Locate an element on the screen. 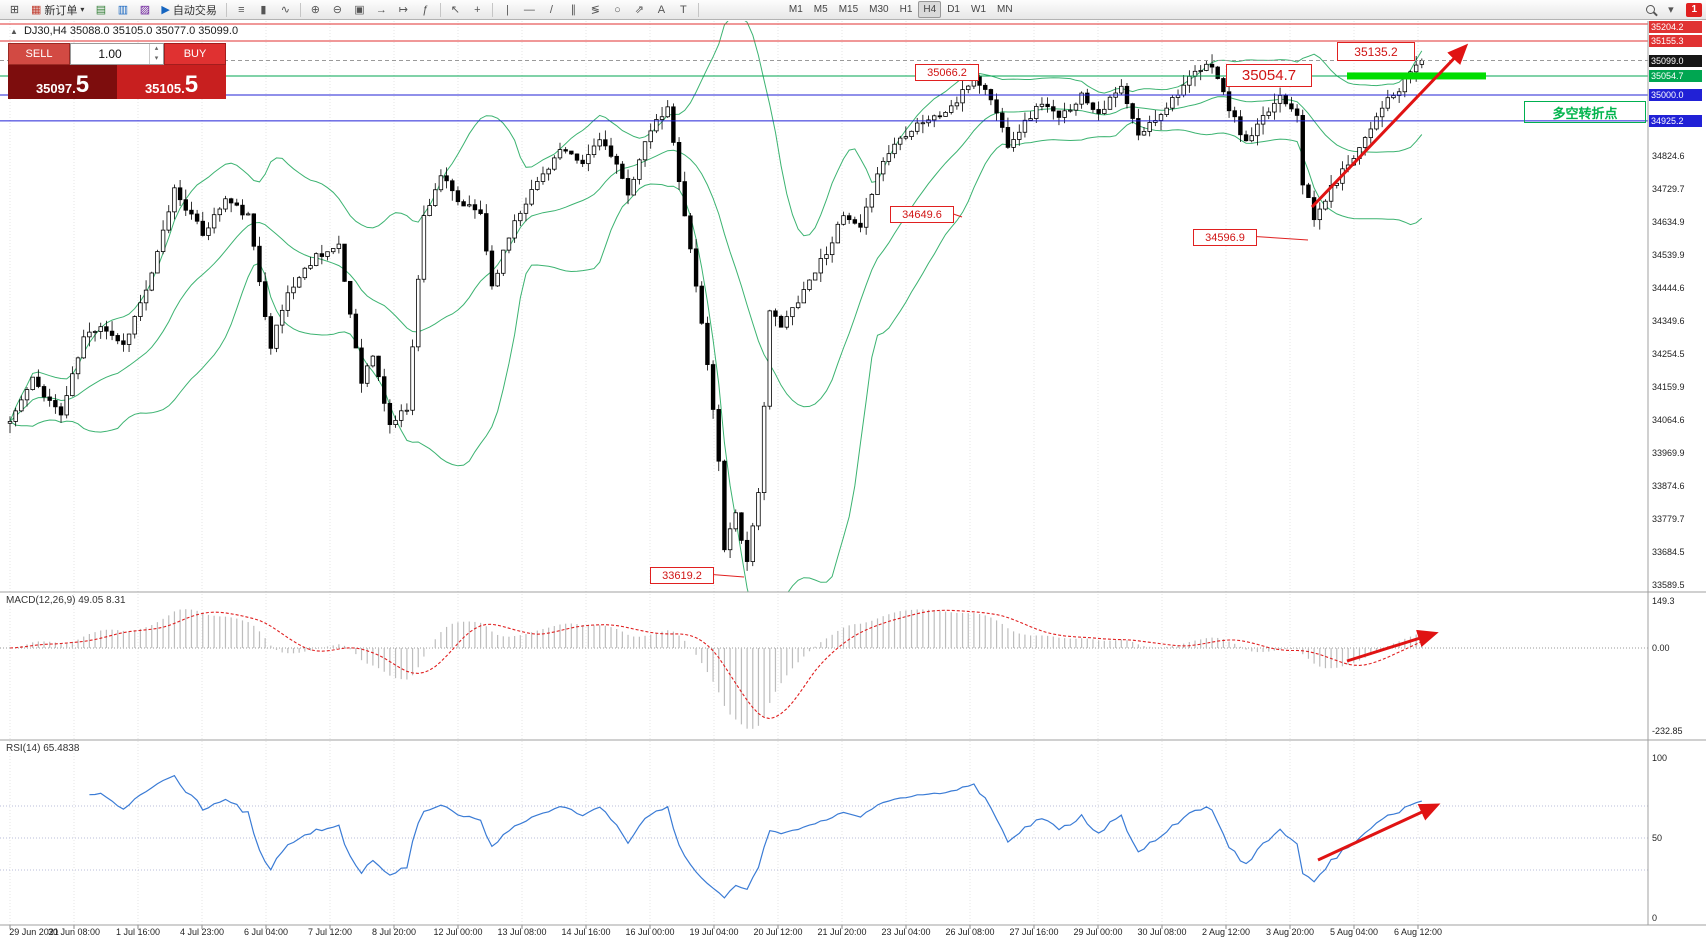 This screenshot has width=1706, height=939. timeframe-m30: M30 is located at coordinates (879, 9).